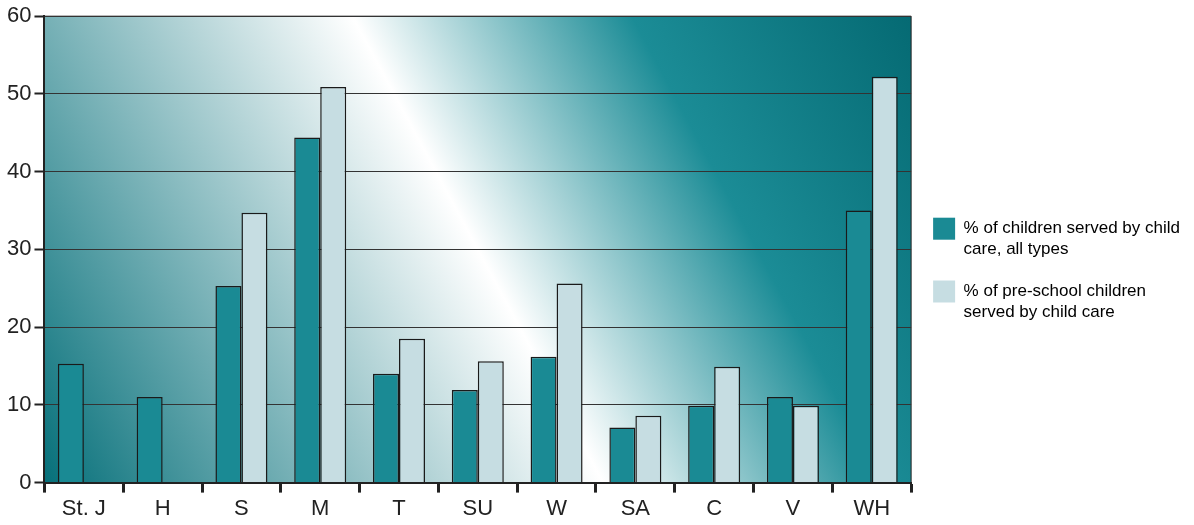 The height and width of the screenshot is (525, 1194). What do you see at coordinates (1054, 301) in the screenshot?
I see `legend-label: % of pre-school children served by child care` at bounding box center [1054, 301].